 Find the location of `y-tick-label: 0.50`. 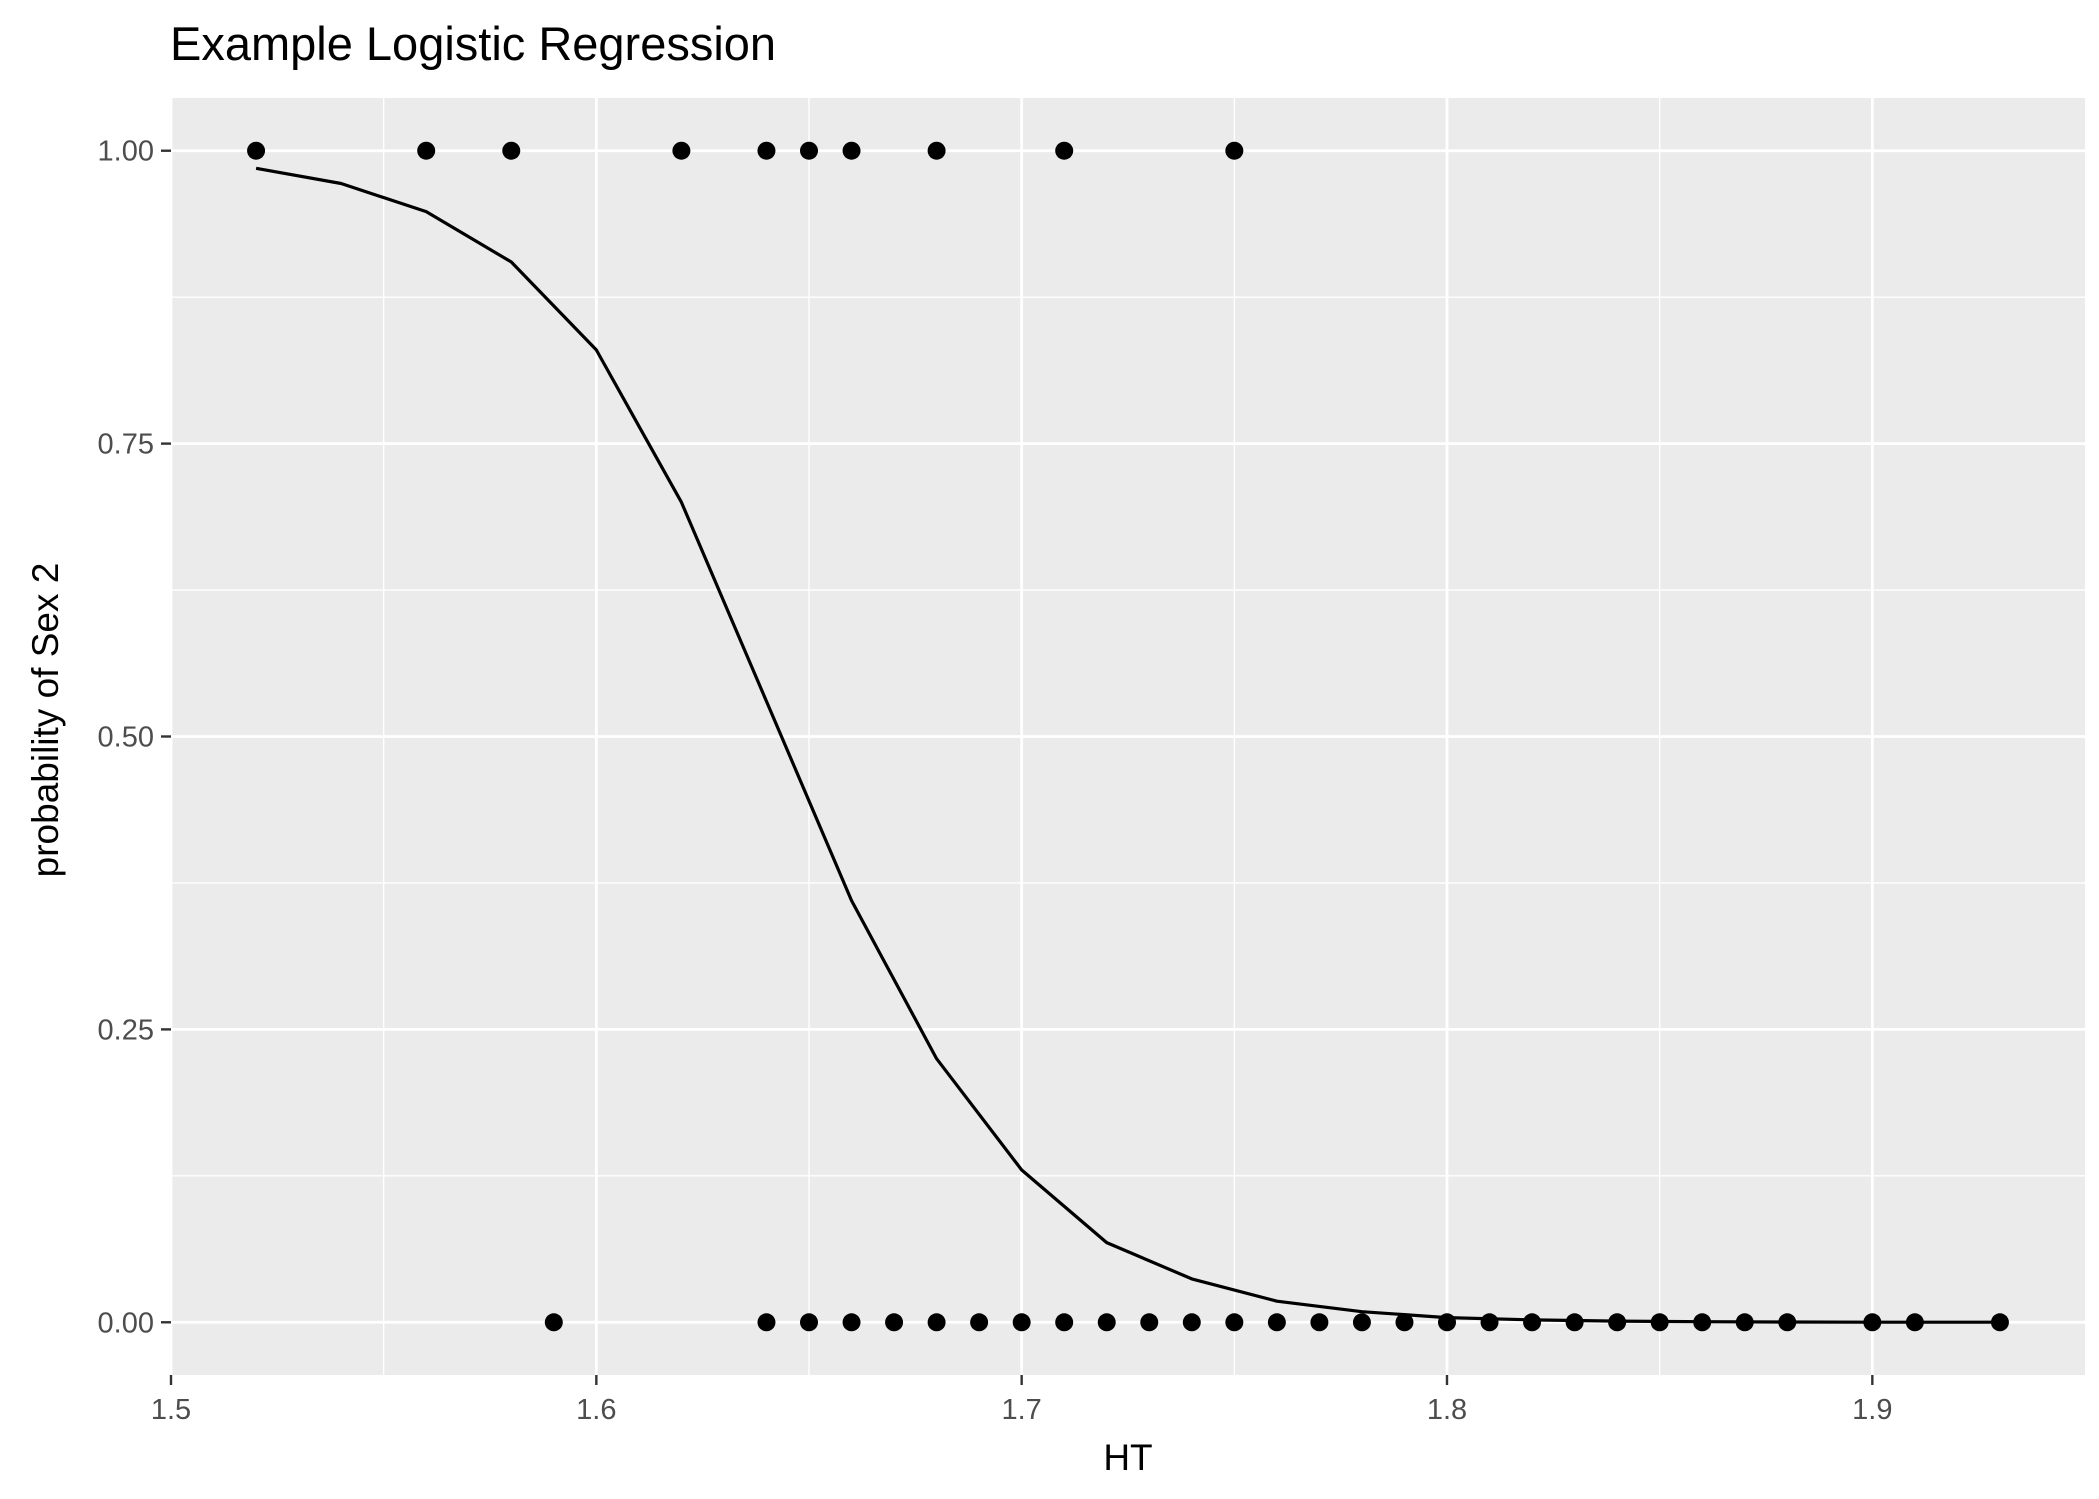

y-tick-label: 0.50 is located at coordinates (126, 738).